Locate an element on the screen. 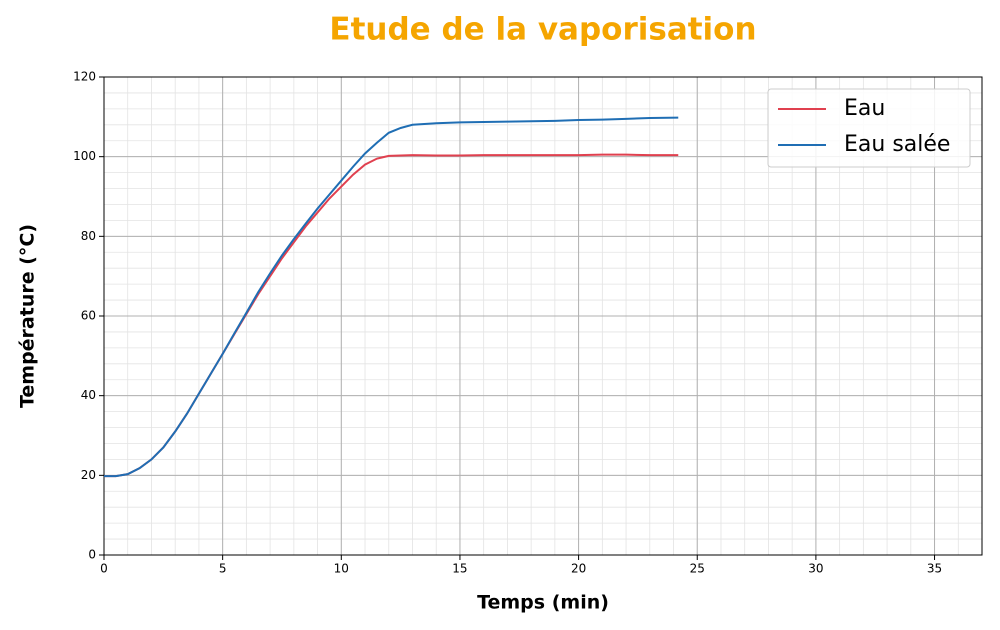 This screenshot has width=1000, height=630. y-tick-label: 100 is located at coordinates (84, 156).